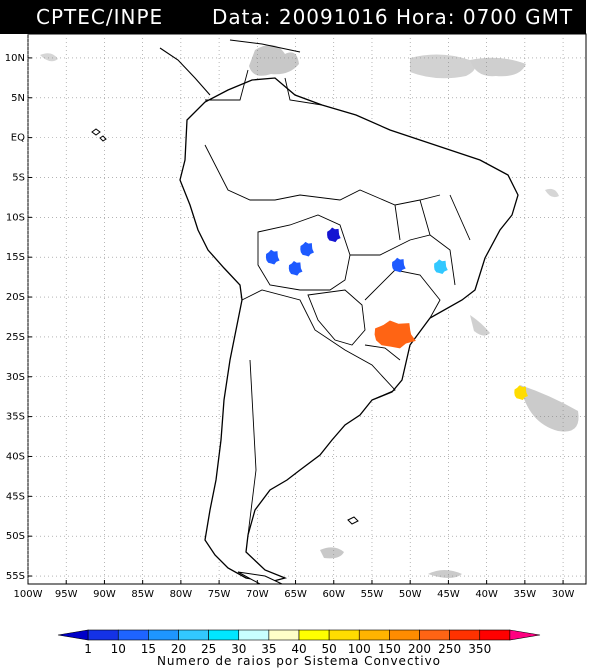 The image size is (600, 670). What do you see at coordinates (393, 17) in the screenshot?
I see `datetime-label: Data: 20091016 Hora: 0700 GMT` at bounding box center [393, 17].